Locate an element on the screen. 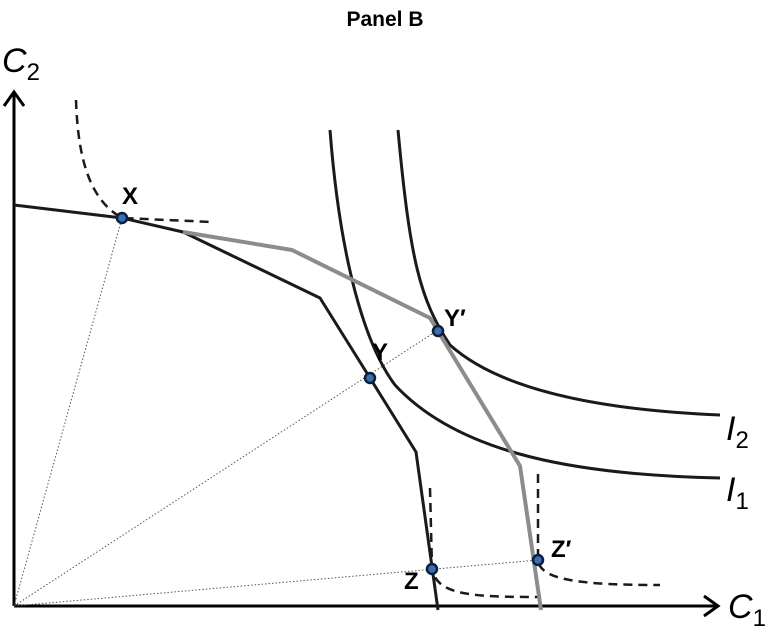  point-z-prime-label: Z′ is located at coordinates (561, 549).